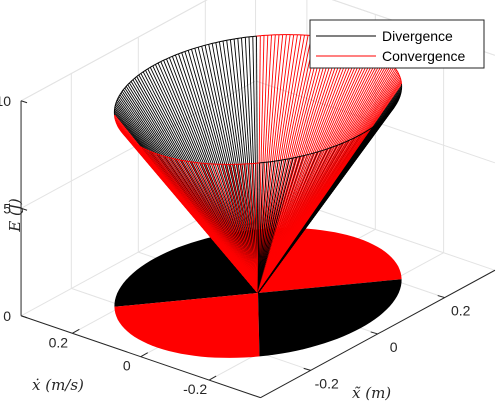  Describe the element at coordinates (327, 383) in the screenshot. I see `x-tick-label: -0.2` at that location.